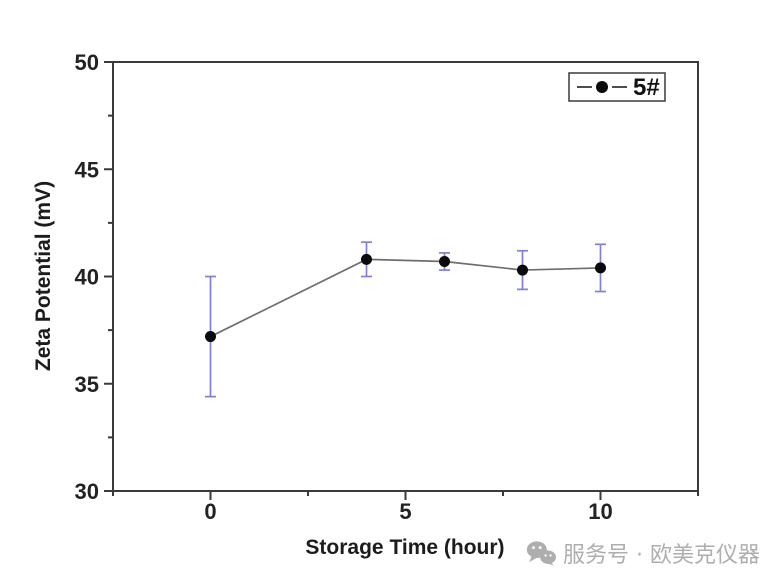 The height and width of the screenshot is (585, 780). I want to click on watermark: 服务号 · 欧美克仪器, so click(643, 553).